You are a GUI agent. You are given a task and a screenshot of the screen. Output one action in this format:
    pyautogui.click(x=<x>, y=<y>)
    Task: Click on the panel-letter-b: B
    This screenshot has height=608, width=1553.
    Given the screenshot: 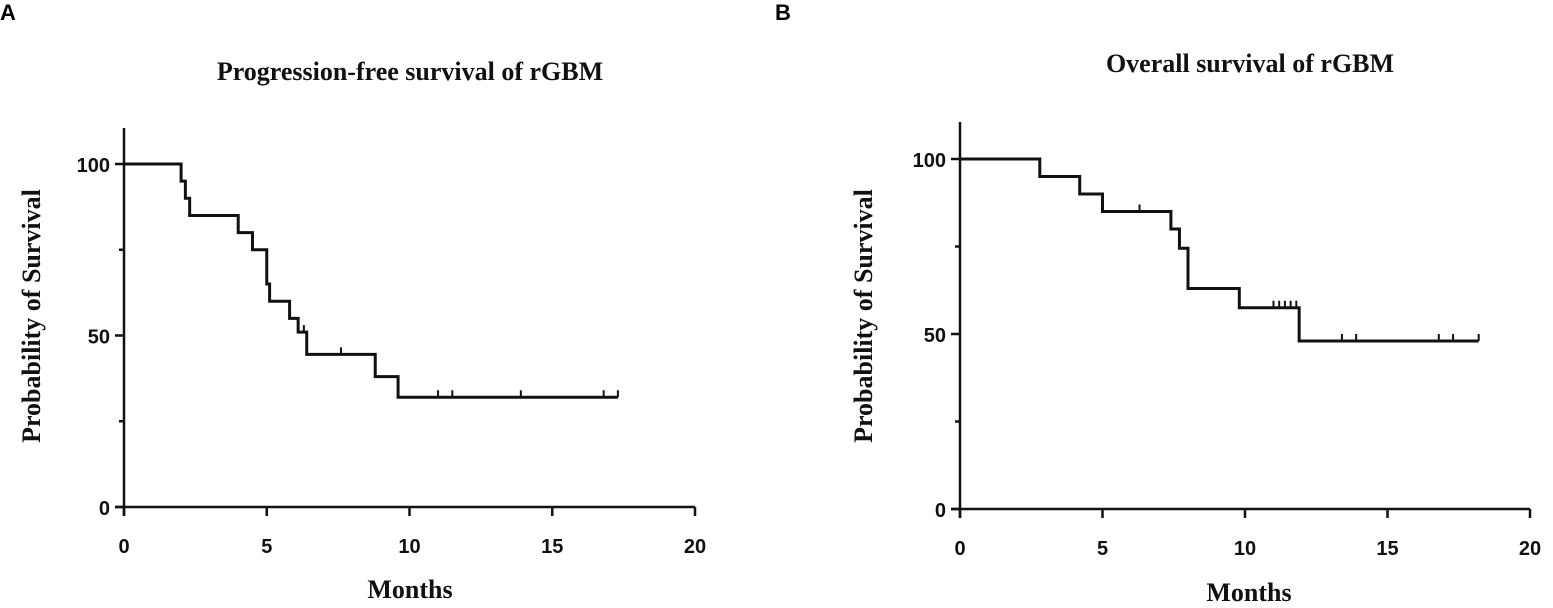 What is the action you would take?
    pyautogui.click(x=783, y=12)
    